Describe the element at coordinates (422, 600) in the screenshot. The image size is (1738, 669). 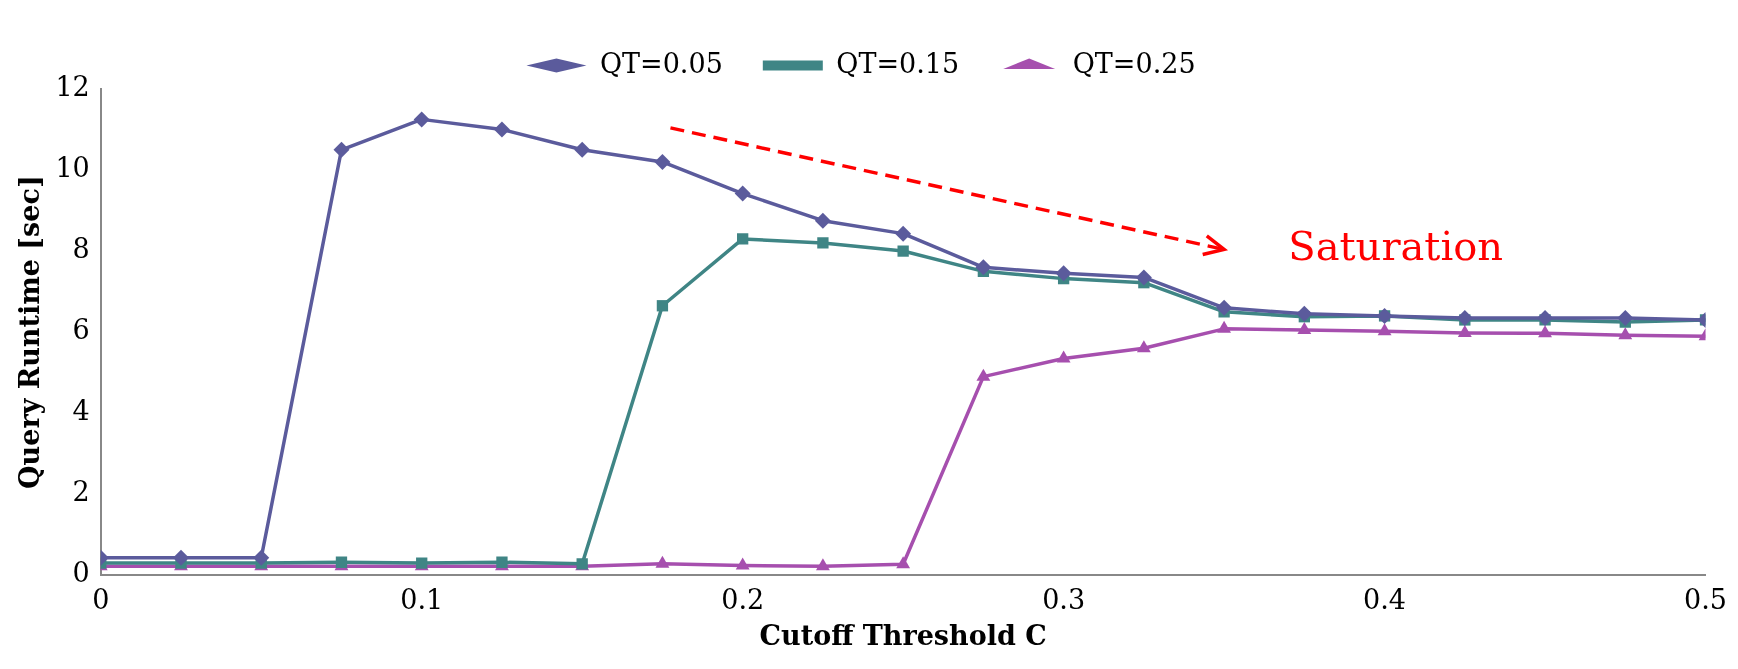
I see `x-tick-label: 0.1` at that location.